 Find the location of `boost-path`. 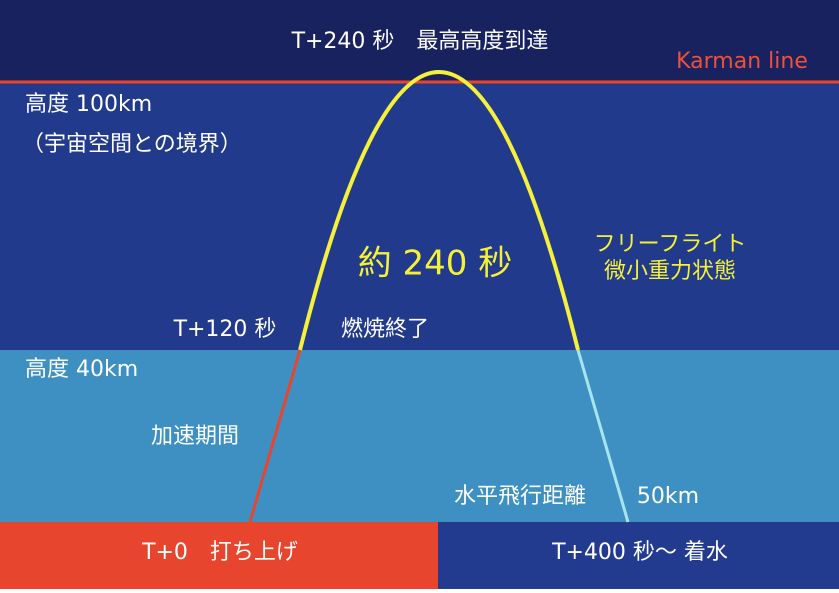

boost-path is located at coordinates (275, 436).